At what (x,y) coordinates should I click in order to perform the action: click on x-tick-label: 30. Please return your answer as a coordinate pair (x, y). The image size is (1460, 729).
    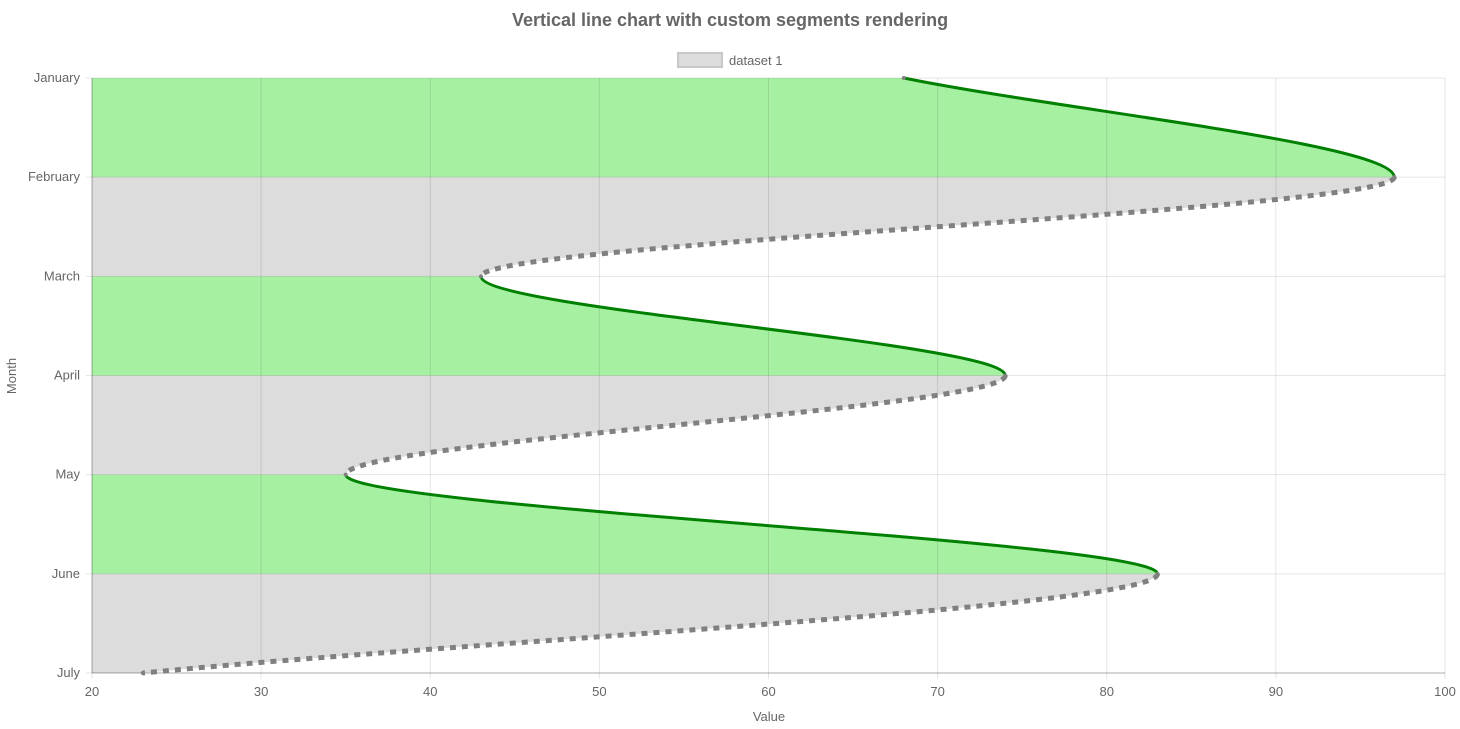
    Looking at the image, I should click on (261, 691).